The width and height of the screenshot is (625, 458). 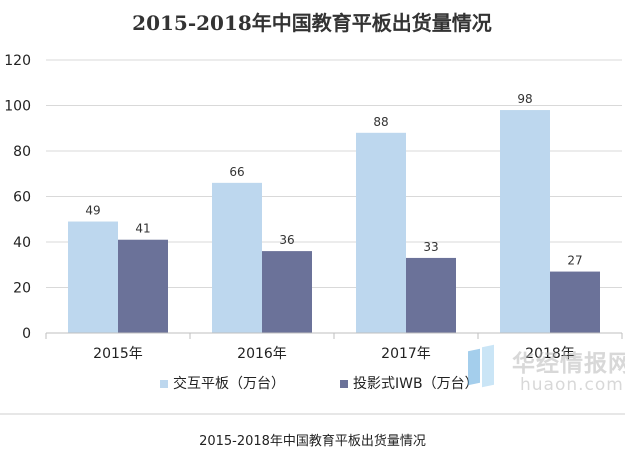 I want to click on y-tick-label: 80, so click(x=22, y=152).